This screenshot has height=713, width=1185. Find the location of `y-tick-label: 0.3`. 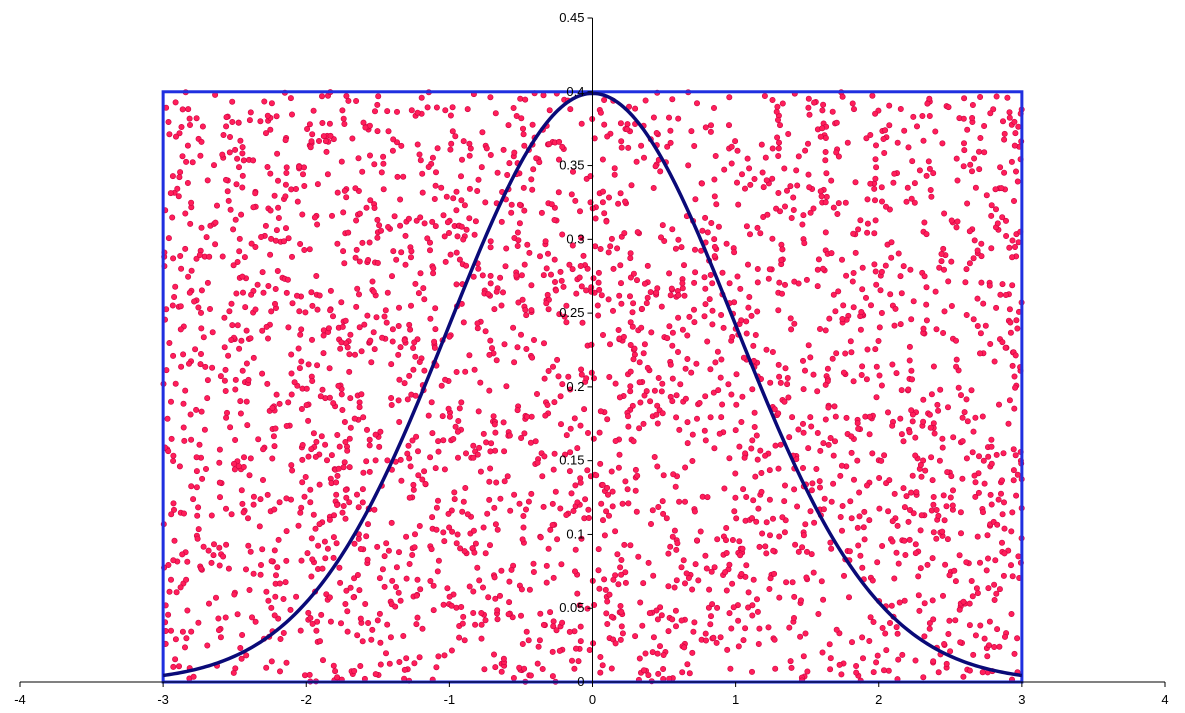

y-tick-label: 0.3 is located at coordinates (575, 238).